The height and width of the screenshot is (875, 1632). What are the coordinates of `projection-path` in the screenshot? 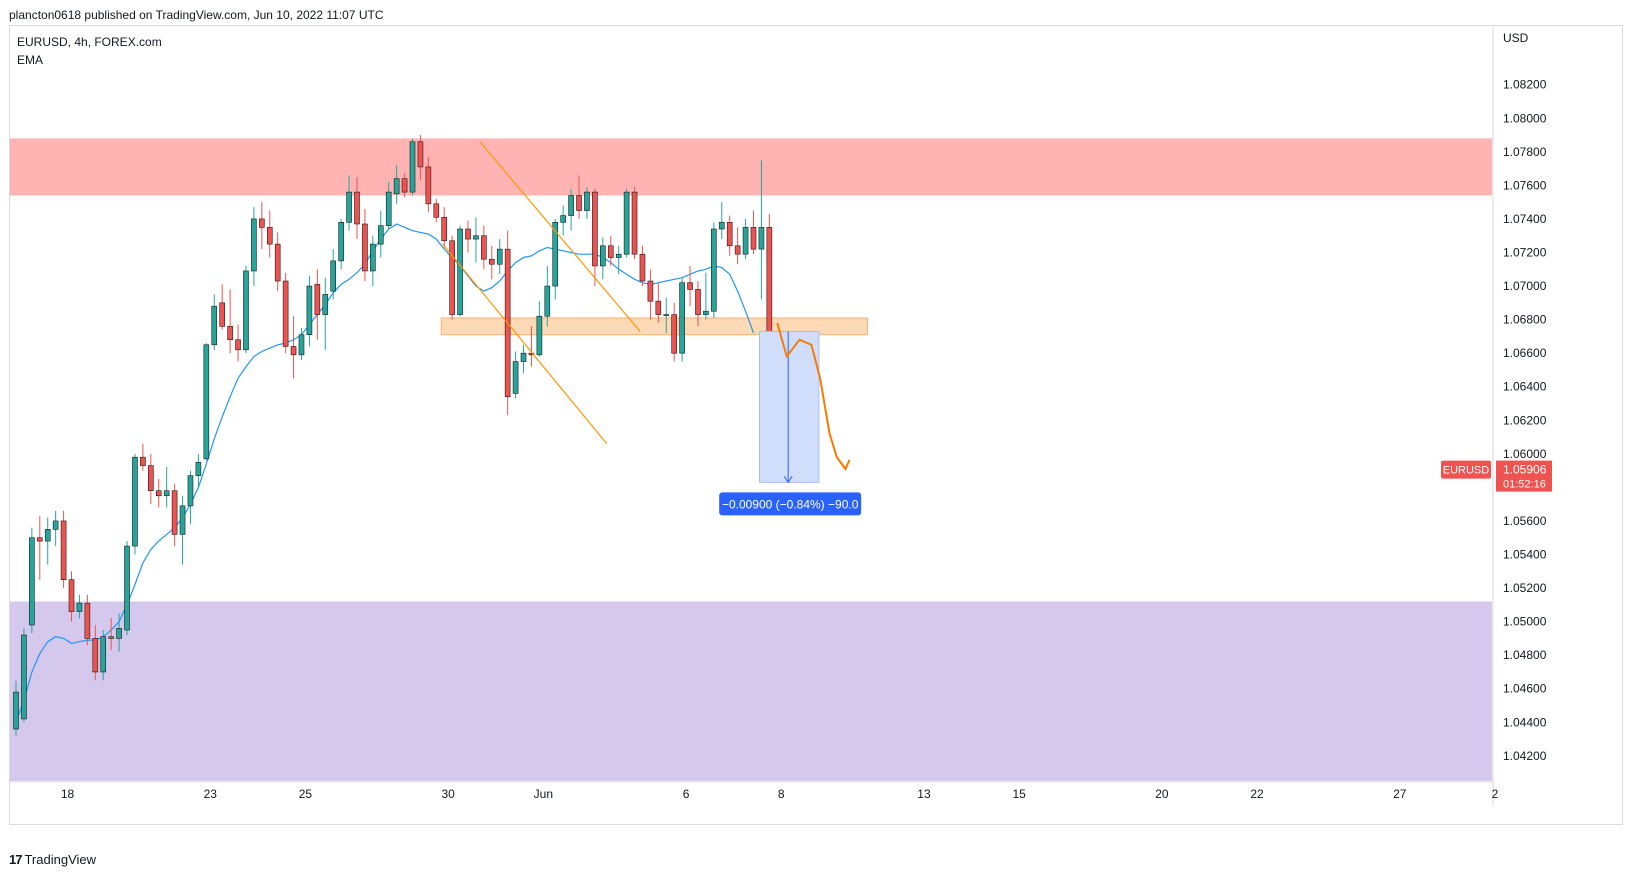 It's located at (811, 396).